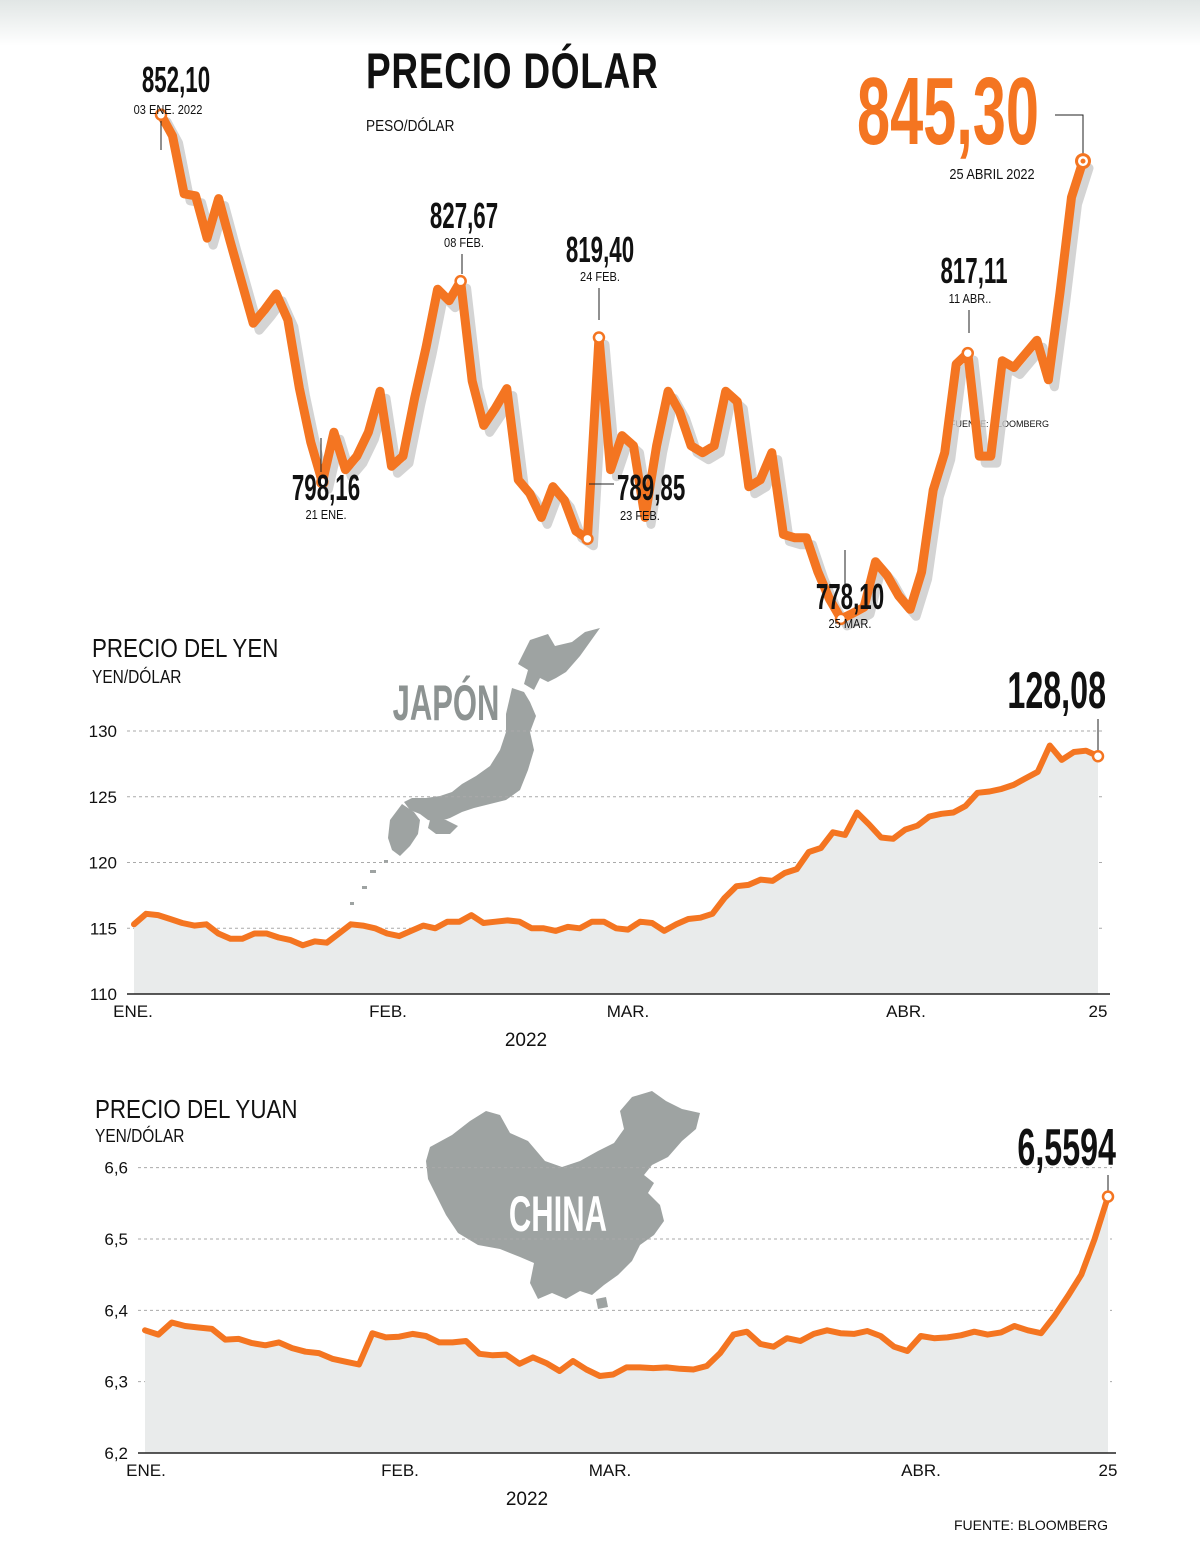 The height and width of the screenshot is (1547, 1200). What do you see at coordinates (921, 1470) in the screenshot?
I see `yuan-x-tick-label: ABR.` at bounding box center [921, 1470].